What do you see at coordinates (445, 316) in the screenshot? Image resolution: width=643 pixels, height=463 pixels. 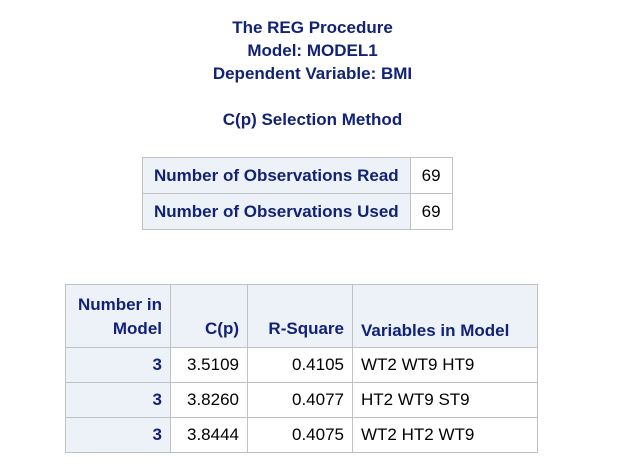 I see `header-variables: Variables in Model` at bounding box center [445, 316].